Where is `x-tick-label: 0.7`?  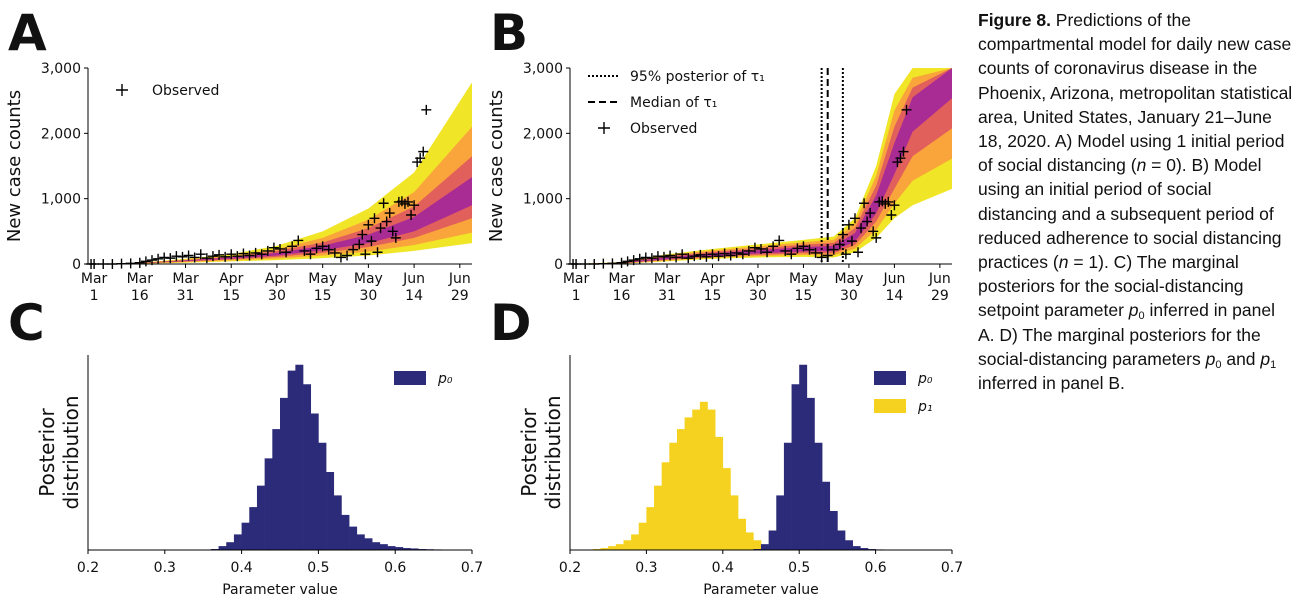 x-tick-label: 0.7 is located at coordinates (472, 568).